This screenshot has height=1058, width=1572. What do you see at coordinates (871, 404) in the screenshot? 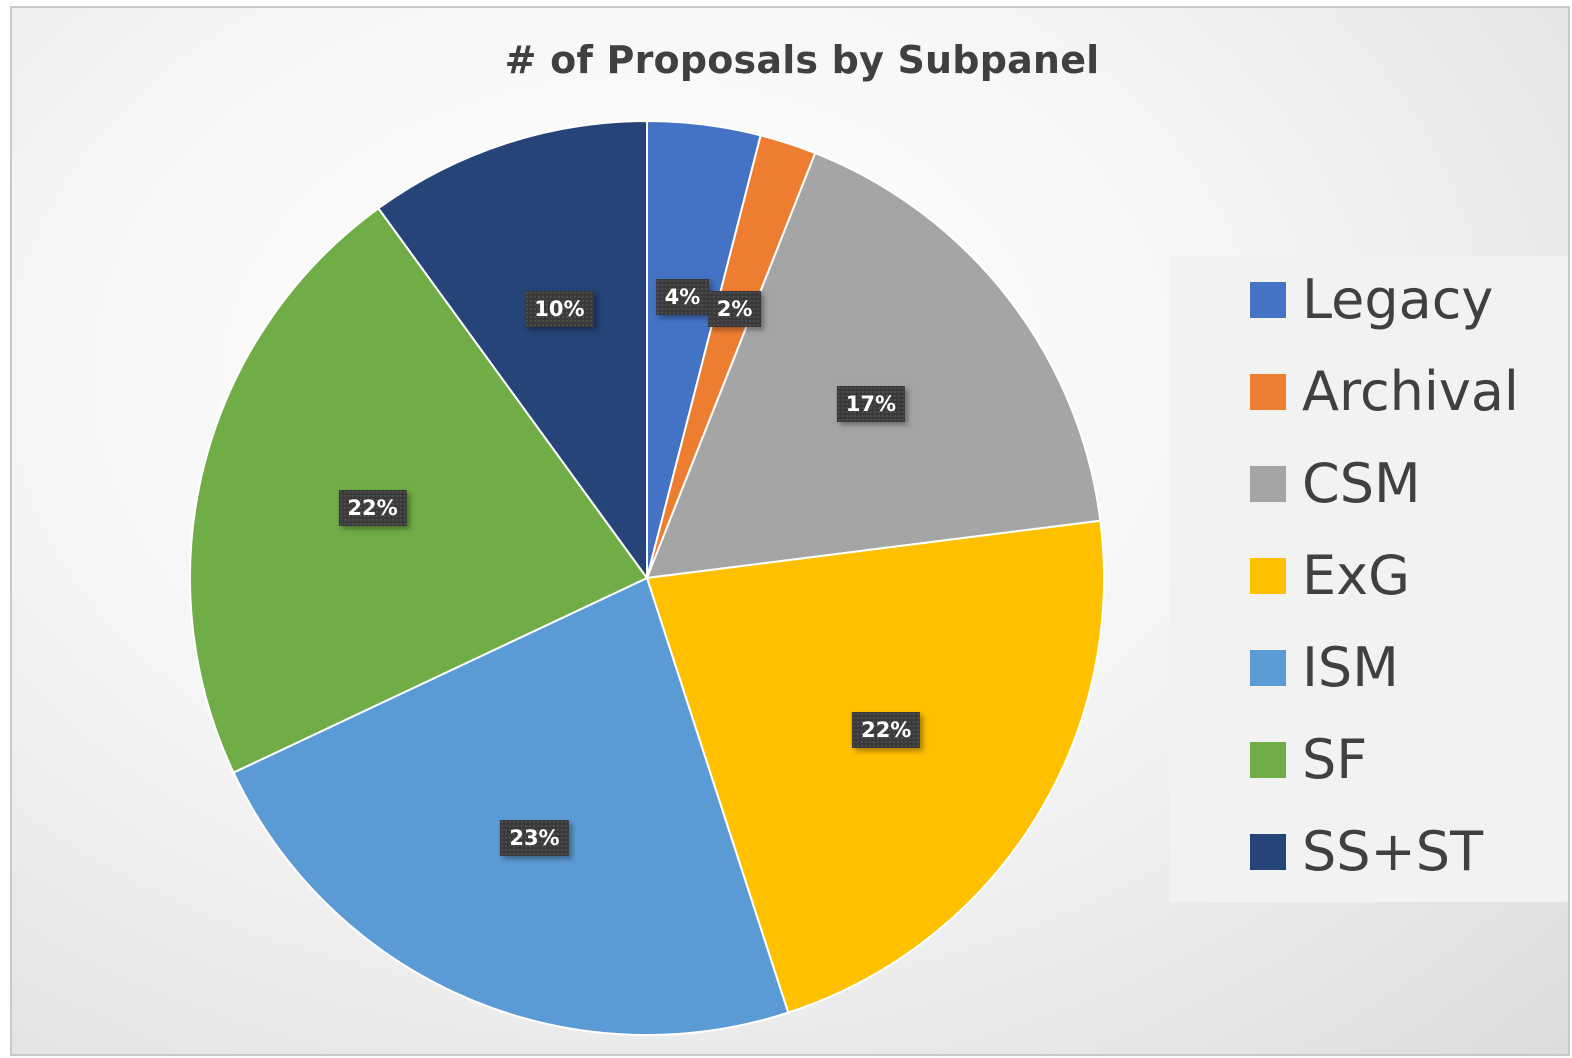
I see `data-label-csm: 17%` at bounding box center [871, 404].